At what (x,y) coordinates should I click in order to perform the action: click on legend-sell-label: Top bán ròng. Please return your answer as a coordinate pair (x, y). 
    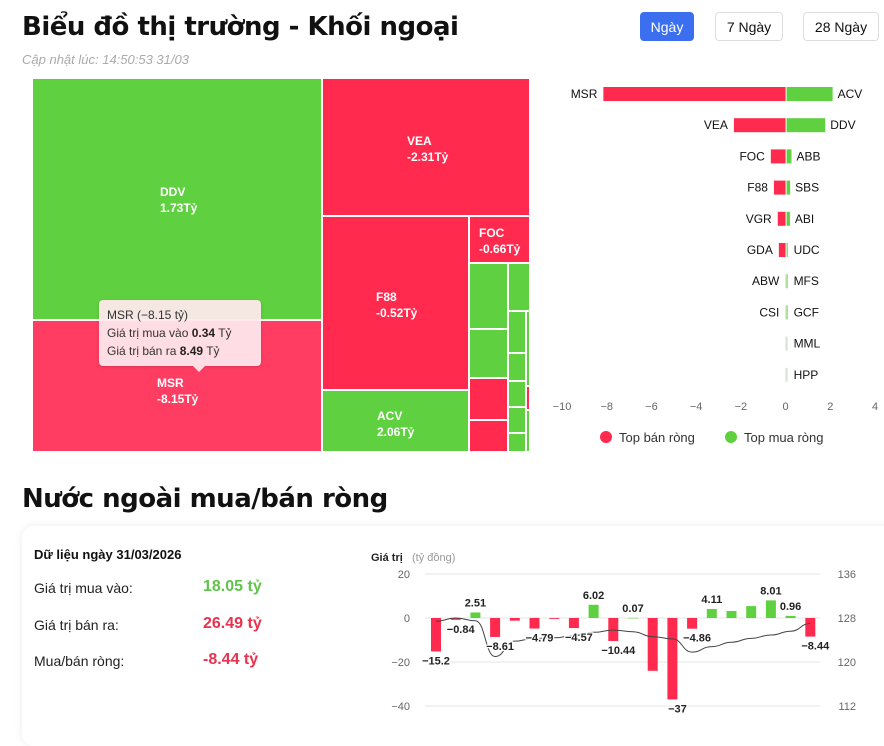
    Looking at the image, I should click on (657, 437).